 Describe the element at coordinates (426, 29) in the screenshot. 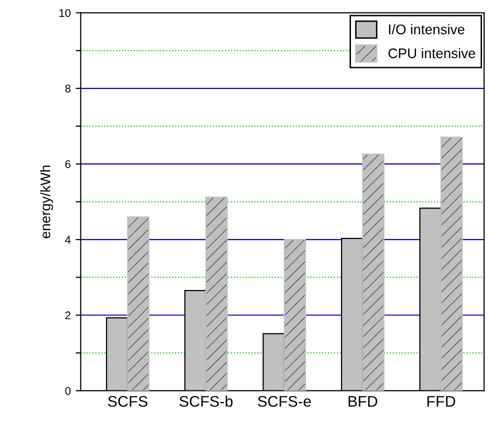

I see `legend-label: I/O intensive` at that location.